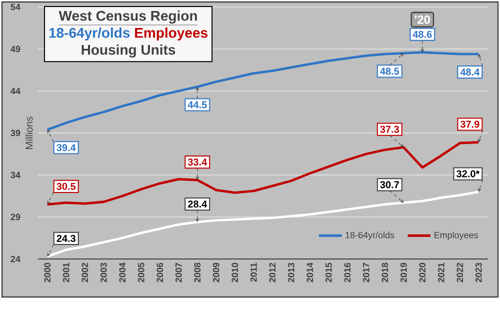 This screenshot has height=329, width=500. What do you see at coordinates (66, 272) in the screenshot?
I see `x-tick-label: 2001` at bounding box center [66, 272].